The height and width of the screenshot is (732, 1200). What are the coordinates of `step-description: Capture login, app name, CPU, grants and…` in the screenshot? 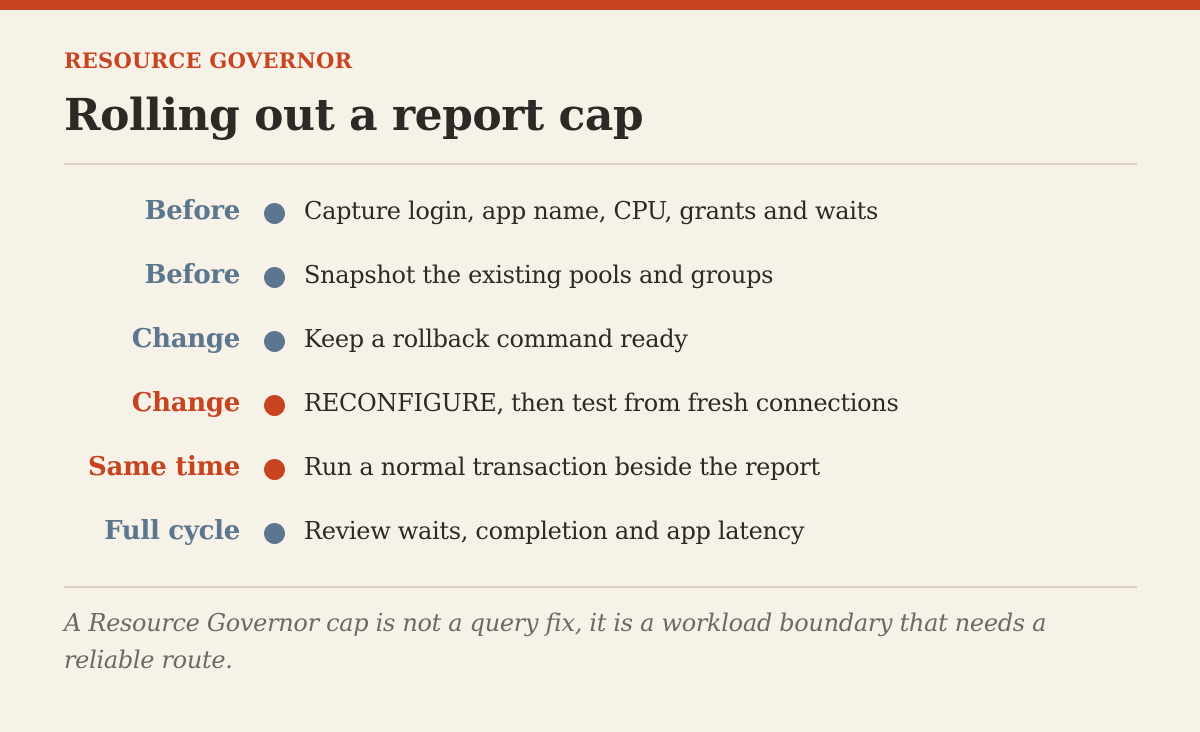 It's located at (591, 211).